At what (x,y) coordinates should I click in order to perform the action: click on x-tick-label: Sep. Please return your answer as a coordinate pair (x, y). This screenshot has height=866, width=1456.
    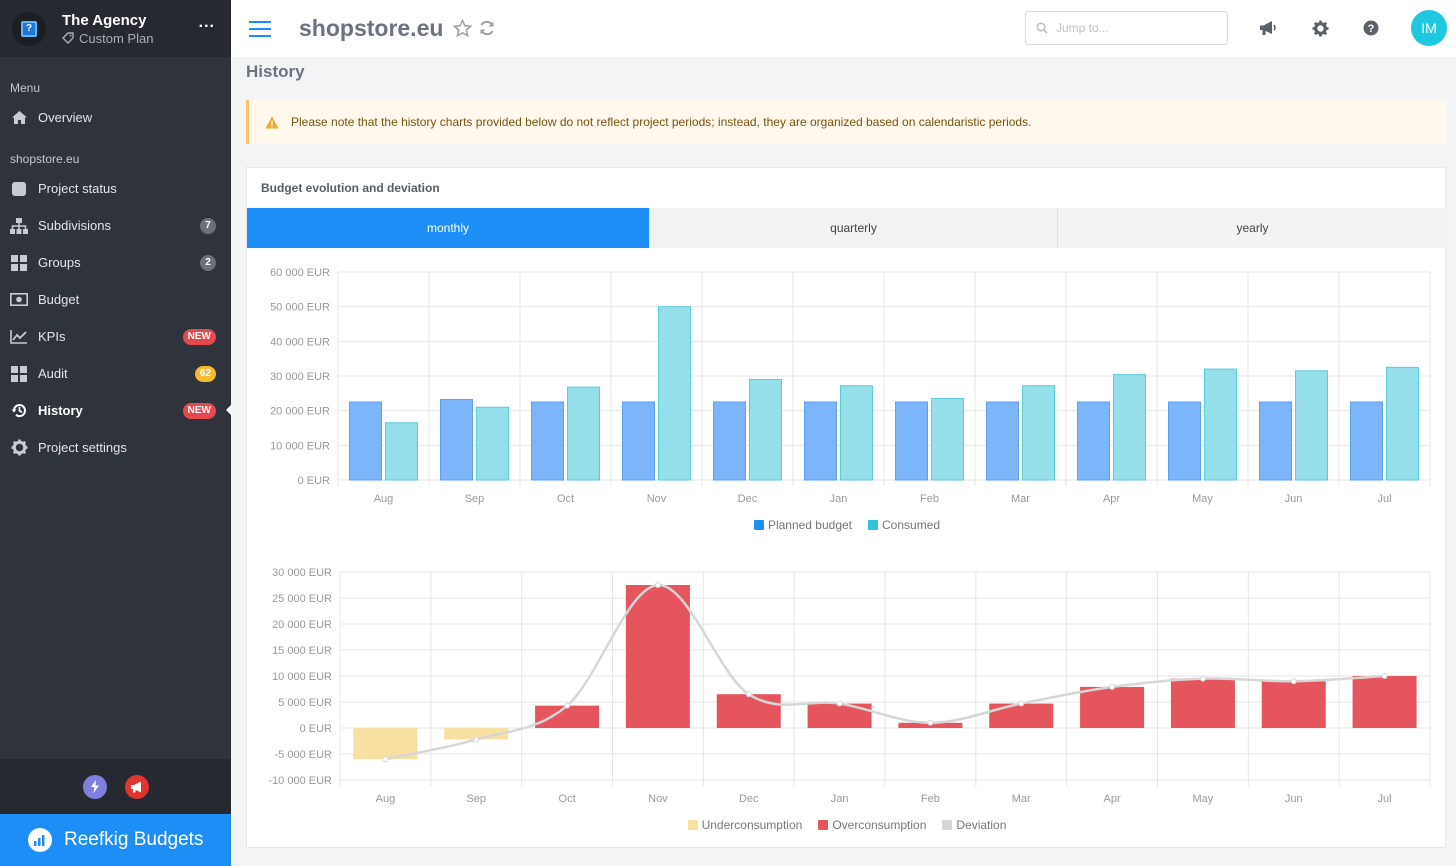
    Looking at the image, I should click on (475, 499).